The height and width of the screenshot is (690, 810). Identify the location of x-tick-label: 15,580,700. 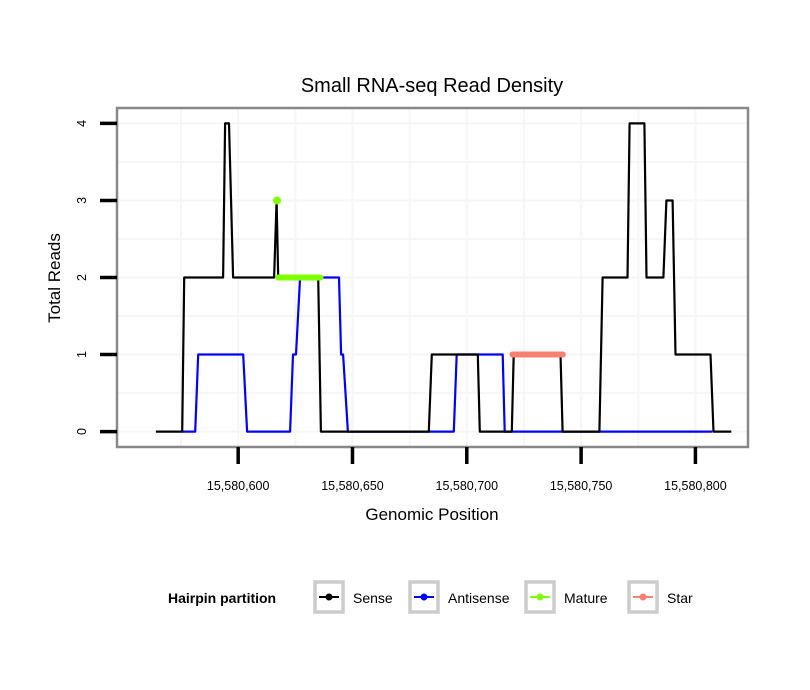
(467, 486).